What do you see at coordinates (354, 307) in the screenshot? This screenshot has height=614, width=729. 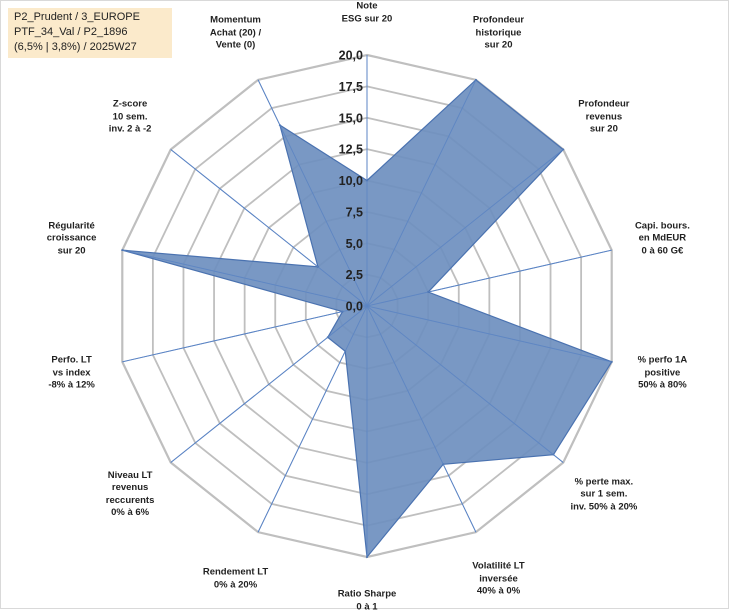 I see `tick-label: 0,0` at bounding box center [354, 307].